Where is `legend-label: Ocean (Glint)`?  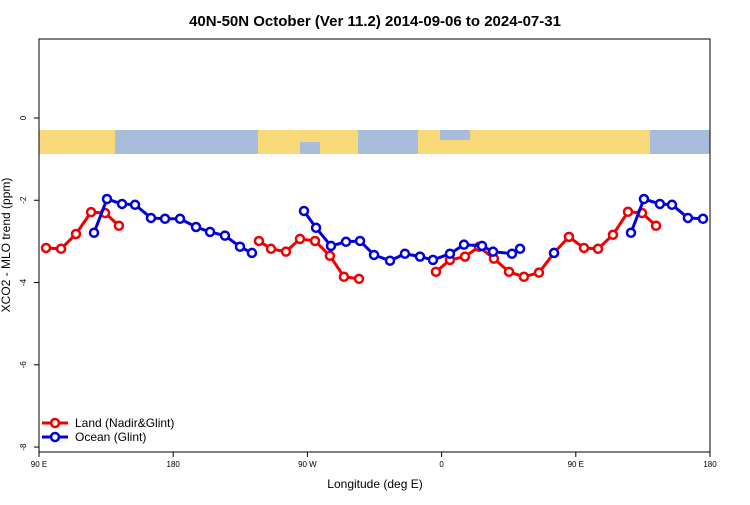 legend-label: Ocean (Glint) is located at coordinates (110, 437).